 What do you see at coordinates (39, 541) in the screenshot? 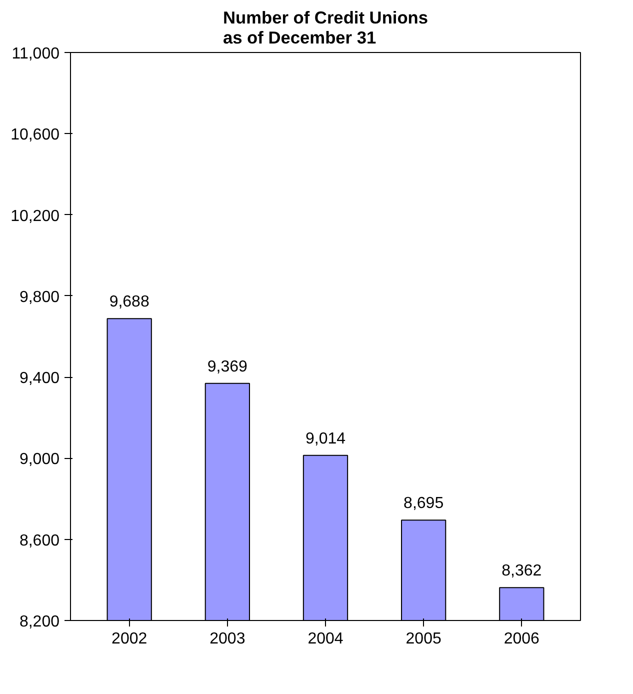
I see `y-tick-label: 8,600` at bounding box center [39, 541].